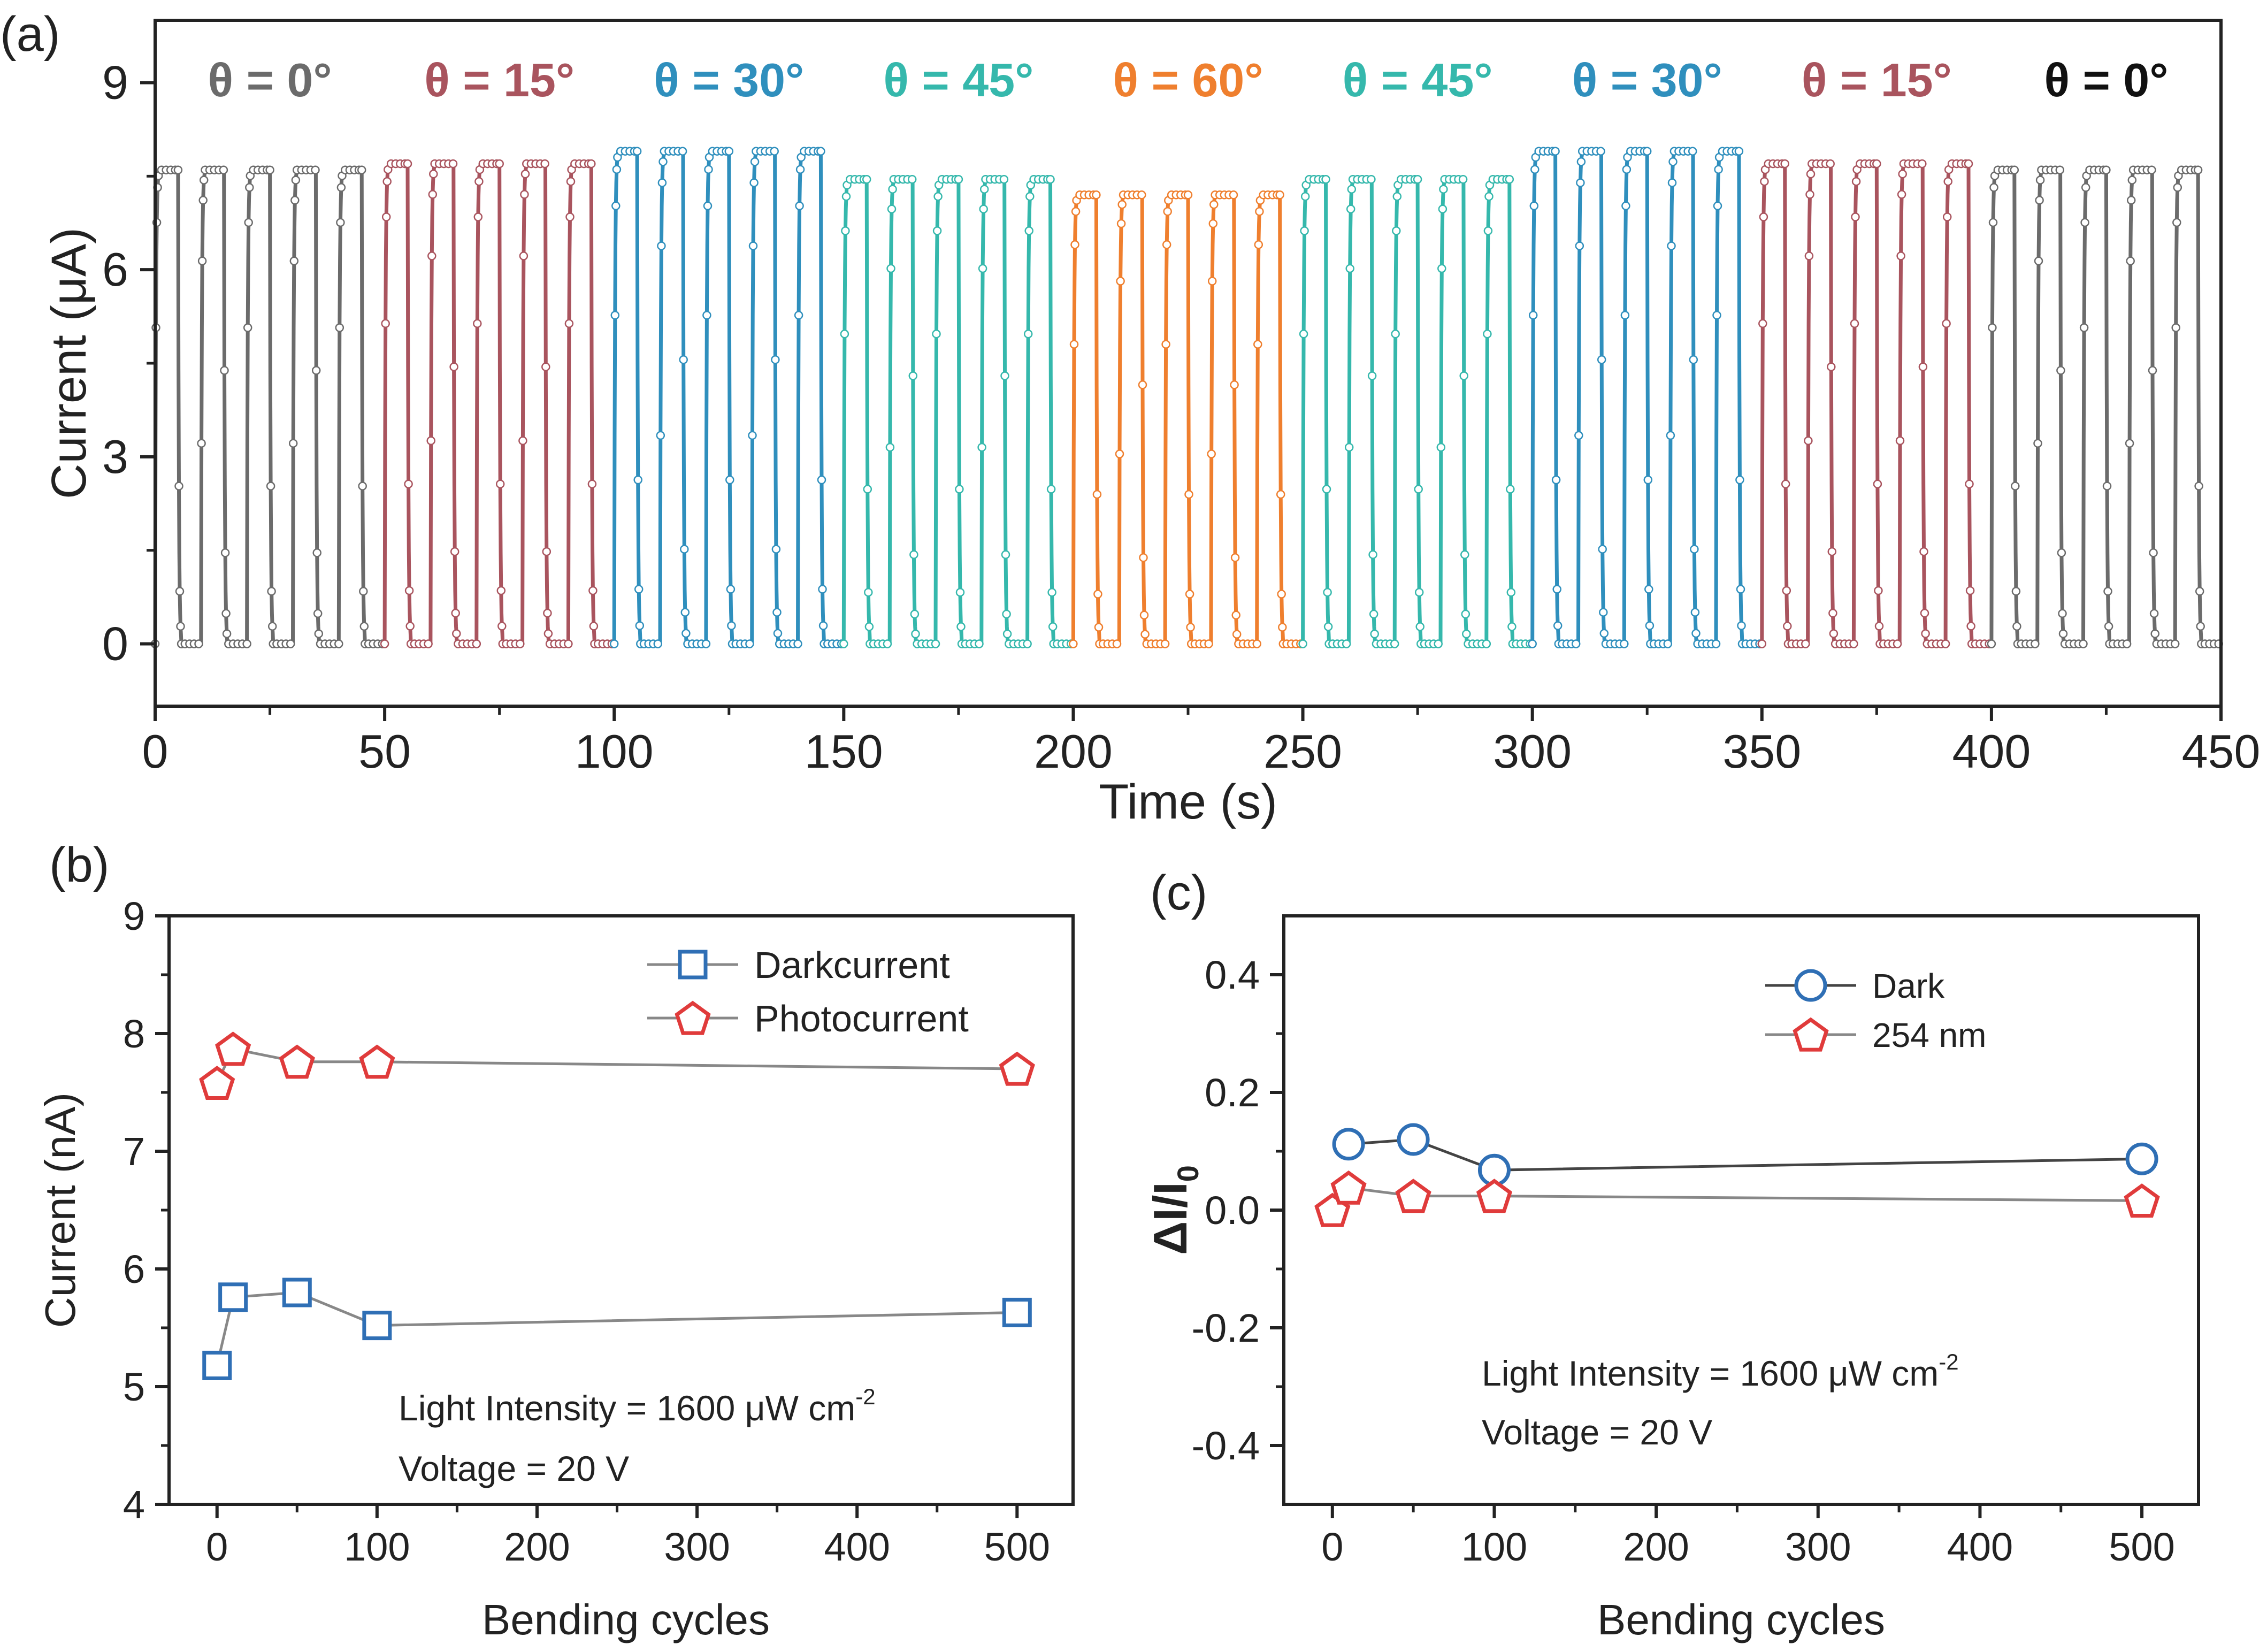 This screenshot has width=2267, height=1652. What do you see at coordinates (217, 1547) in the screenshot?
I see `x-tick-label: 0` at bounding box center [217, 1547].